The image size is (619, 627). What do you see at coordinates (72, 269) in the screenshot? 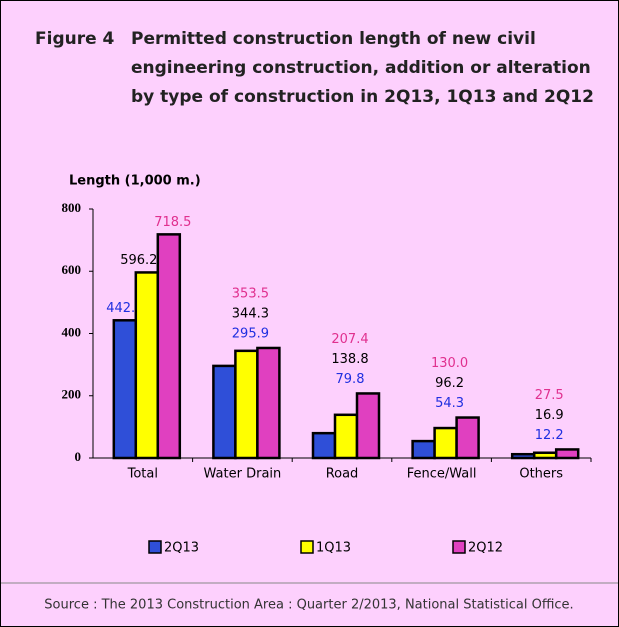
I see `y-tick-label: 600` at bounding box center [72, 269].